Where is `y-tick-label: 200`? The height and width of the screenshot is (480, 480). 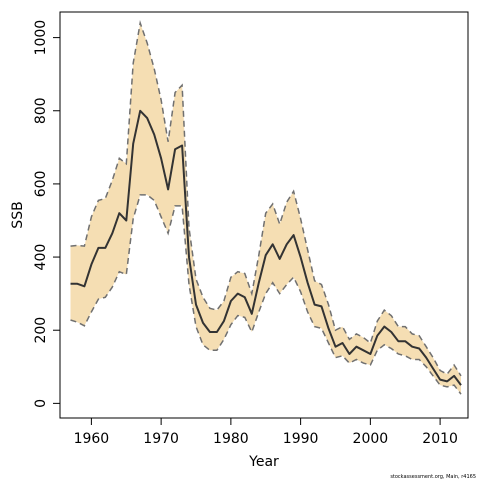 y-tick-label: 200 is located at coordinates (41, 330).